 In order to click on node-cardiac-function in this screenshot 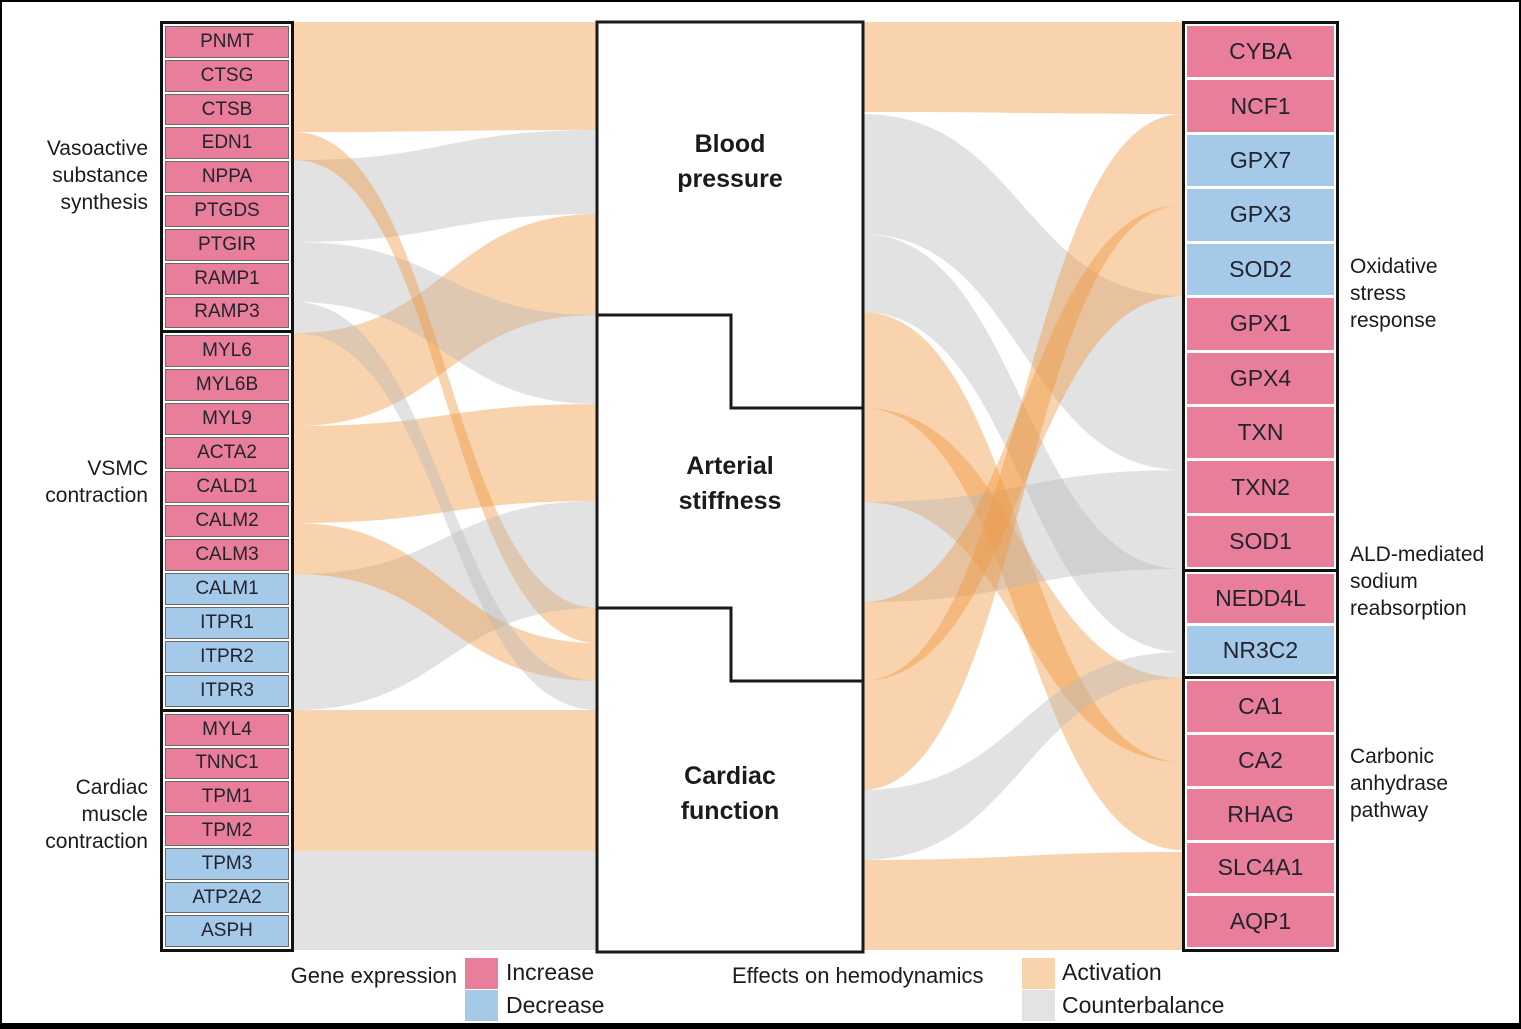, I will do `click(730, 780)`.